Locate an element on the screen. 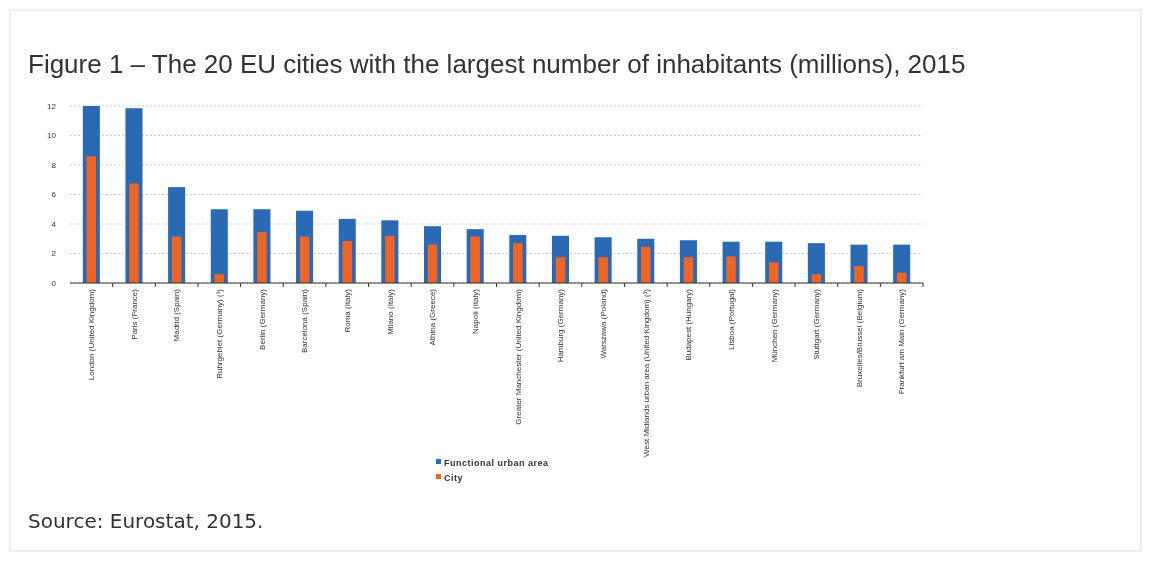 The width and height of the screenshot is (1155, 563). y-tick-label: 12 is located at coordinates (52, 106).